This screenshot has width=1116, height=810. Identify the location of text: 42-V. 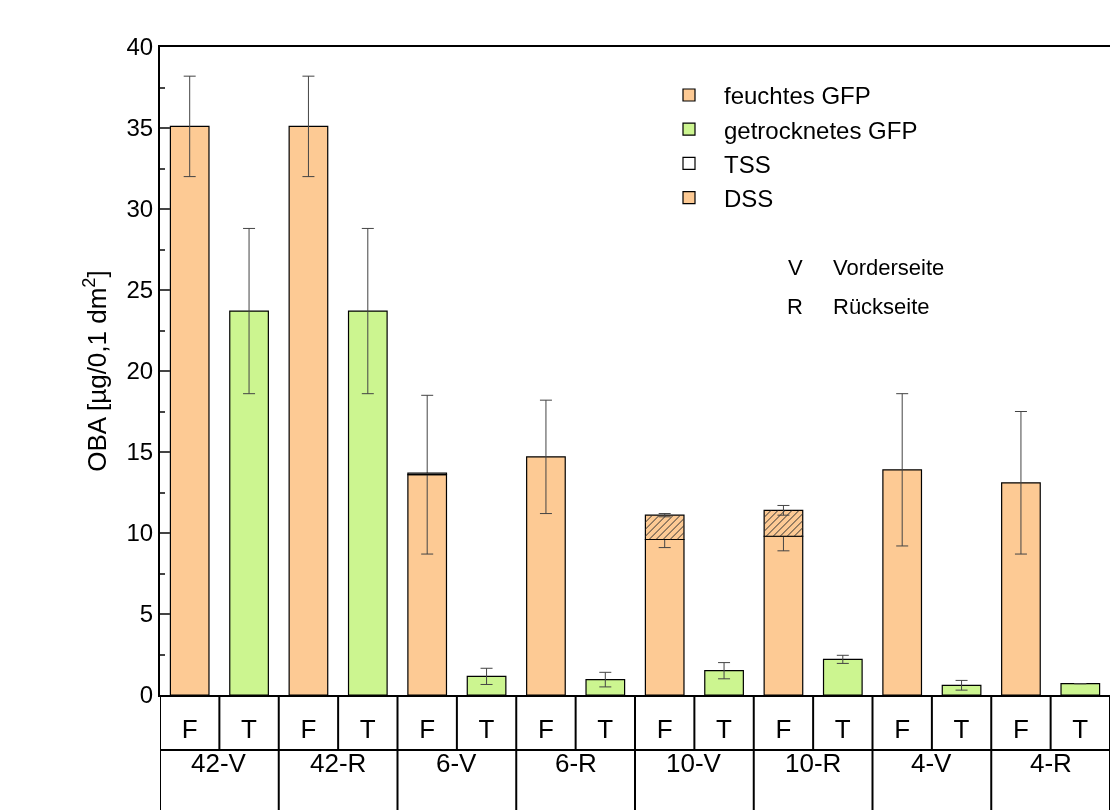
(219, 763).